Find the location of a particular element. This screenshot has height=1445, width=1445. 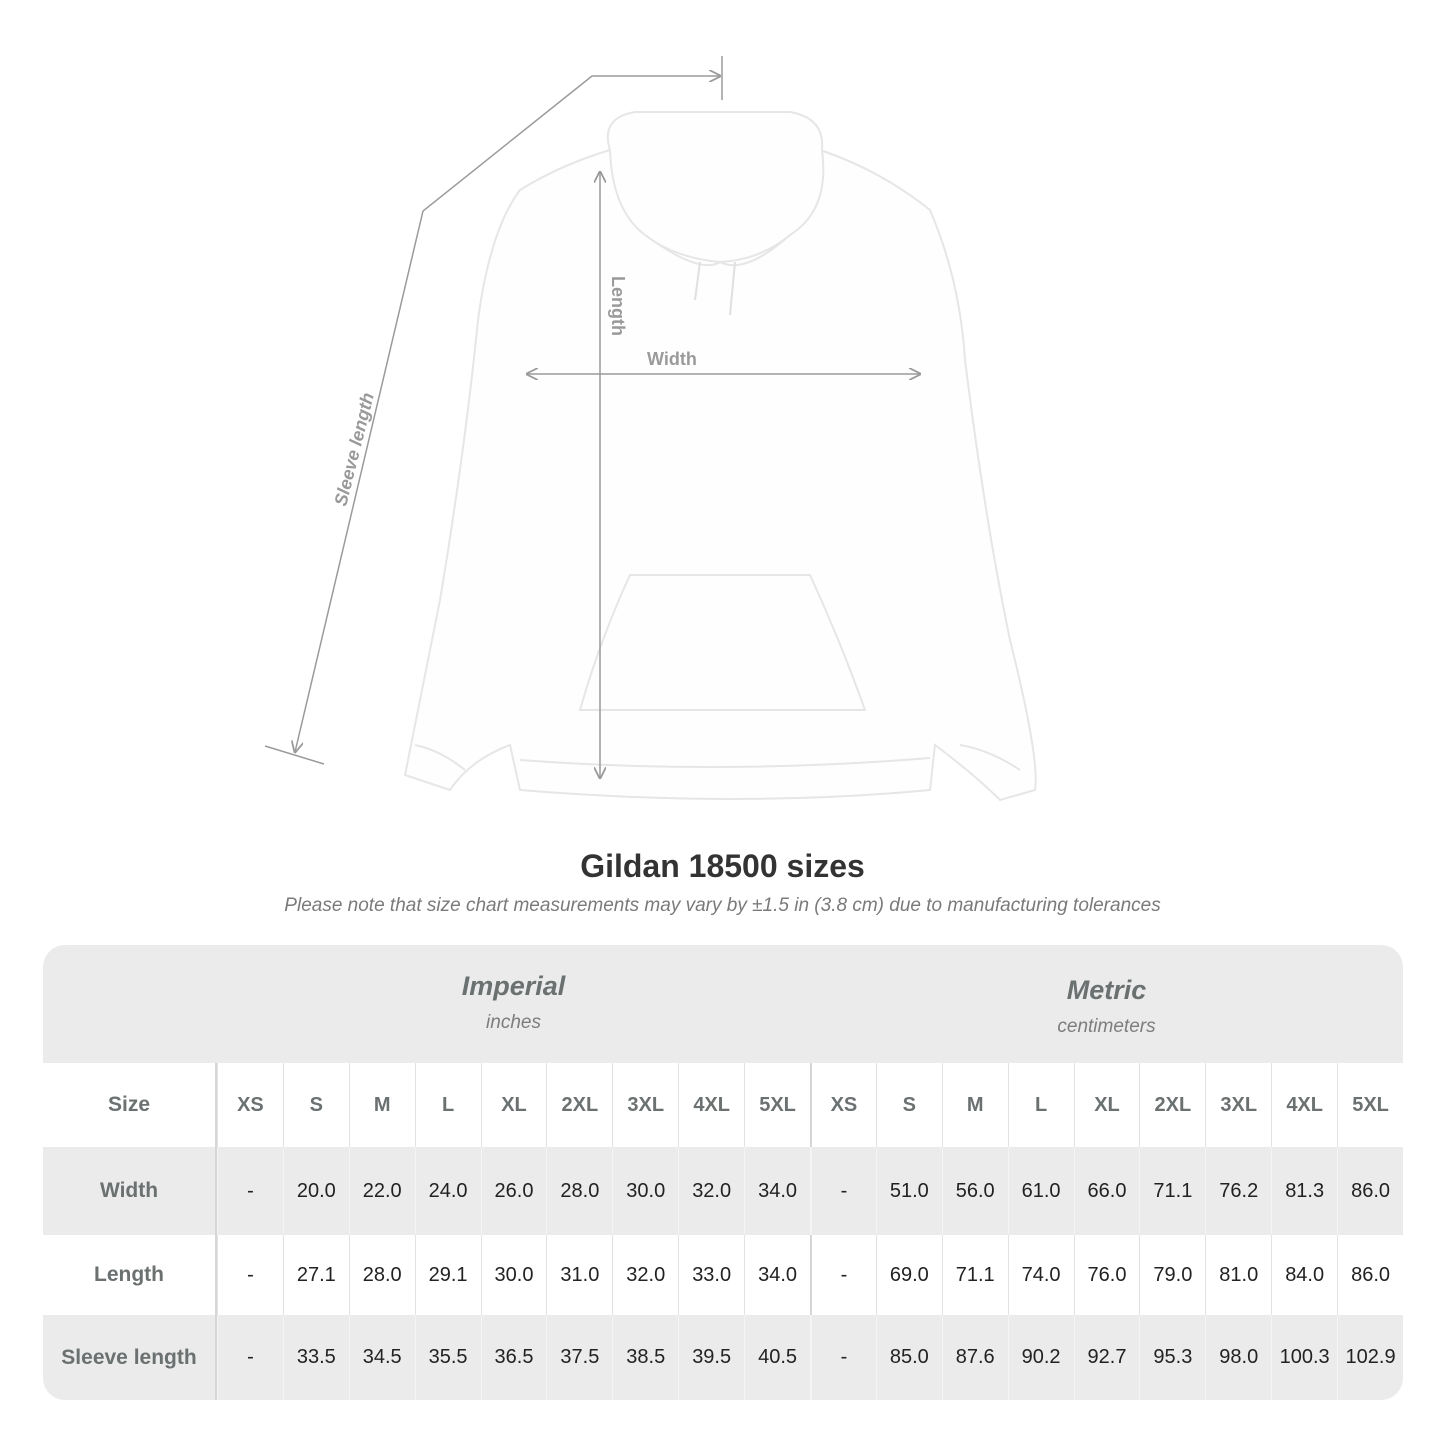

row-label: Sleeve length is located at coordinates (130, 1357).